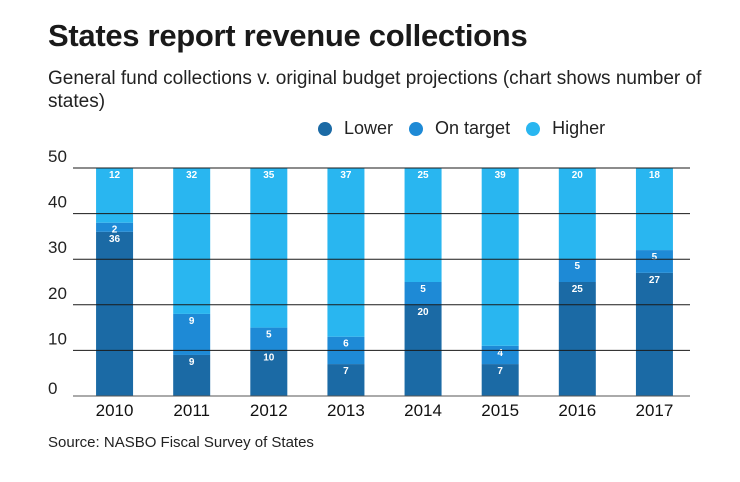 This screenshot has height=482, width=740. Describe the element at coordinates (115, 313) in the screenshot. I see `bar-lower-2010` at that location.